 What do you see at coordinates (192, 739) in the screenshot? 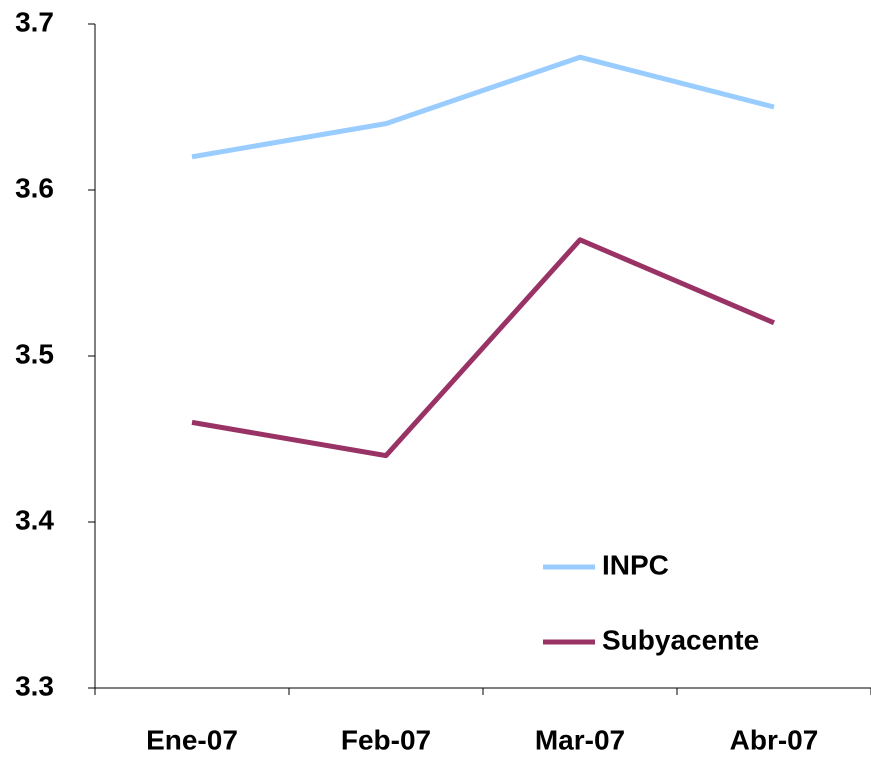
I see `x-tick-label: Ene-07` at bounding box center [192, 739].